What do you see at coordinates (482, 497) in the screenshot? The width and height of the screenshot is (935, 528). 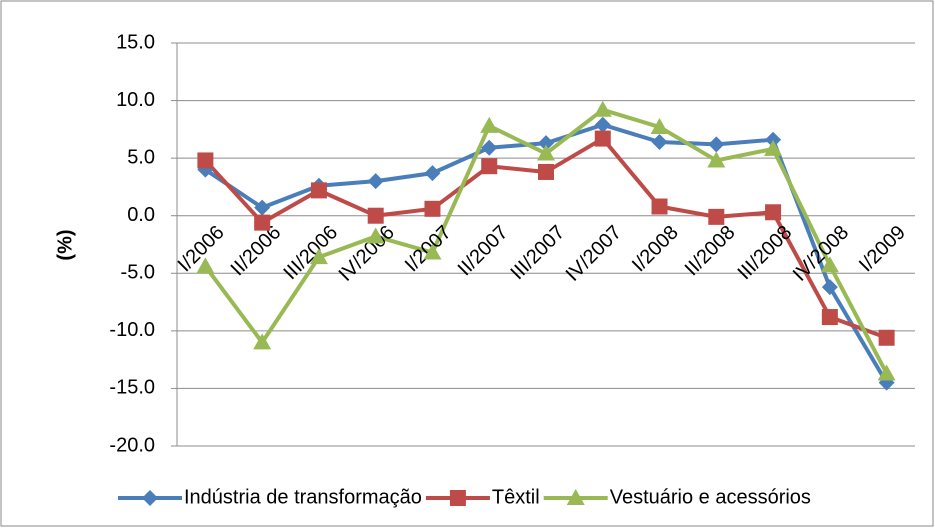 I see `legend-item: Têxtil` at bounding box center [482, 497].